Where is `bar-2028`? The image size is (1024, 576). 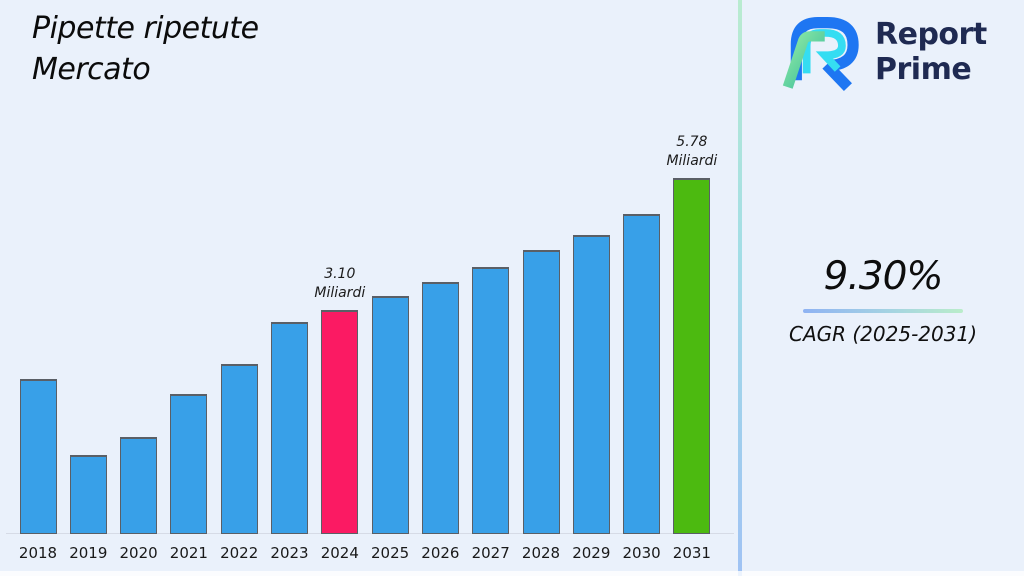
bar-2028 is located at coordinates (541, 392).